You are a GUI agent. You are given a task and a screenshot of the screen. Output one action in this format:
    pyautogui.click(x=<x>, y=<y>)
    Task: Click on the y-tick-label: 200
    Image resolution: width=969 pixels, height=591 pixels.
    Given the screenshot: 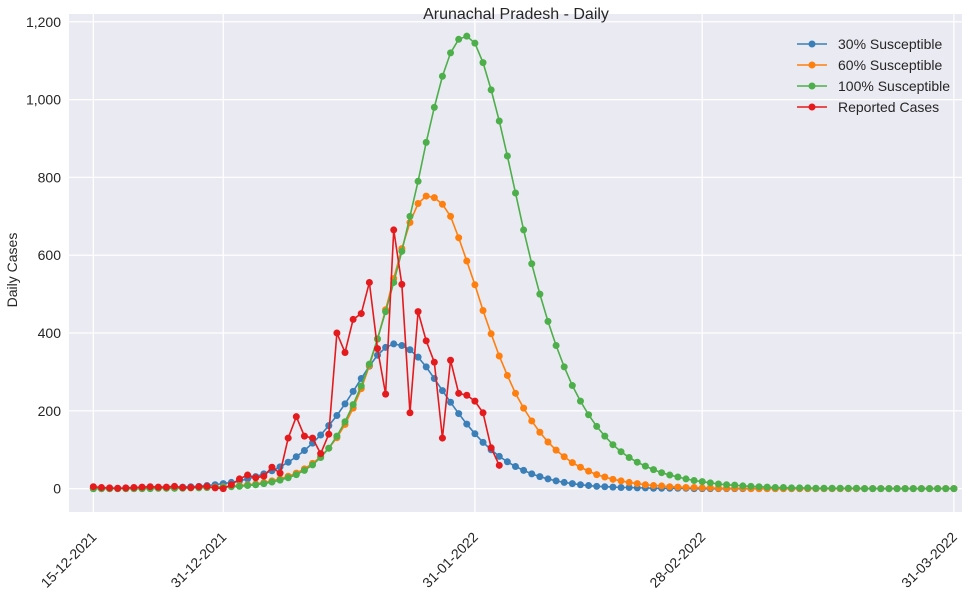 What is the action you would take?
    pyautogui.click(x=50, y=411)
    